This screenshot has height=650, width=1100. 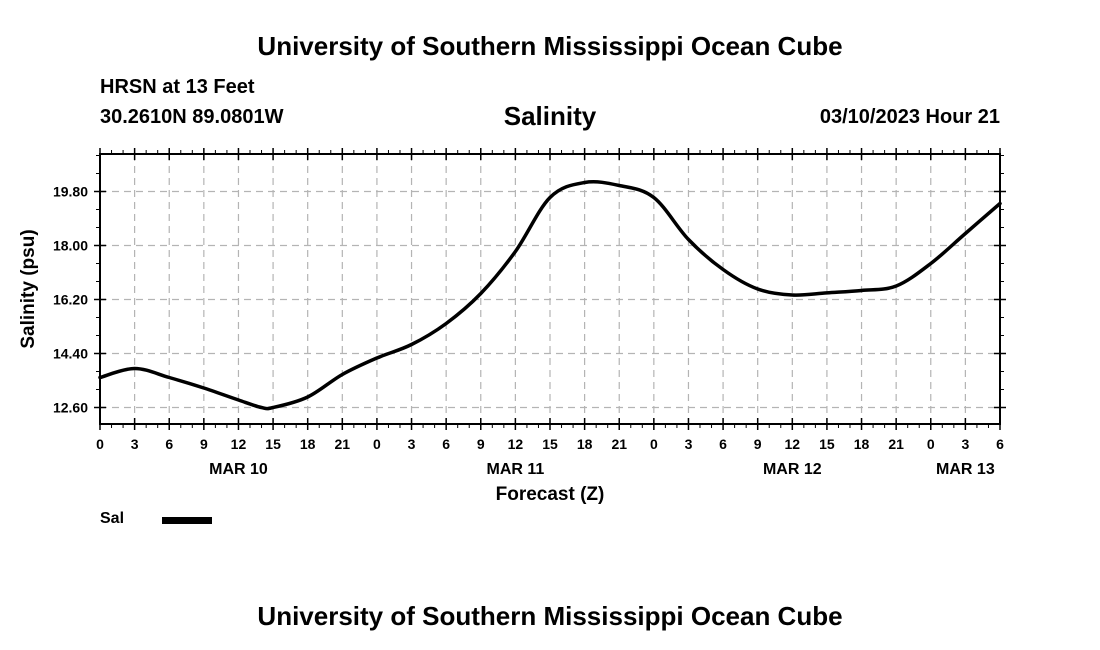 What do you see at coordinates (515, 469) in the screenshot?
I see `date-label: MAR 11` at bounding box center [515, 469].